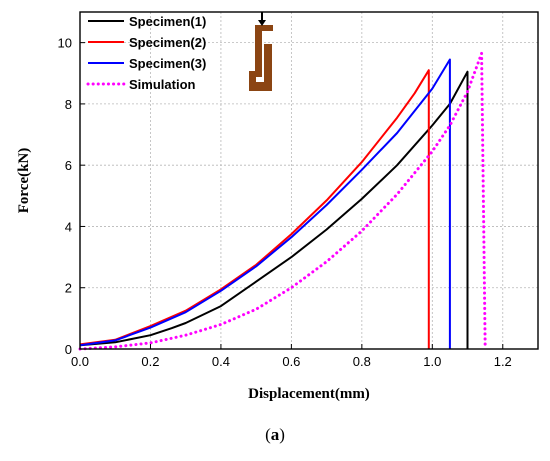  What do you see at coordinates (68, 288) in the screenshot?
I see `y-tick-label: 2` at bounding box center [68, 288].